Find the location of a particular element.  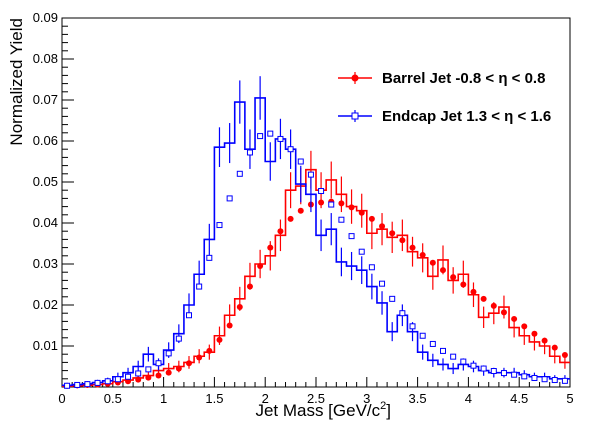

y-tick-label: 0.05 is located at coordinates (45, 181).